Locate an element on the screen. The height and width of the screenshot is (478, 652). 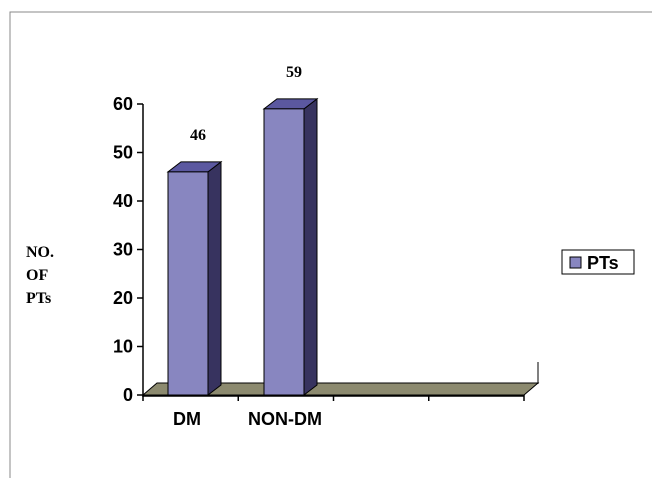
chart-floor is located at coordinates (340, 389).